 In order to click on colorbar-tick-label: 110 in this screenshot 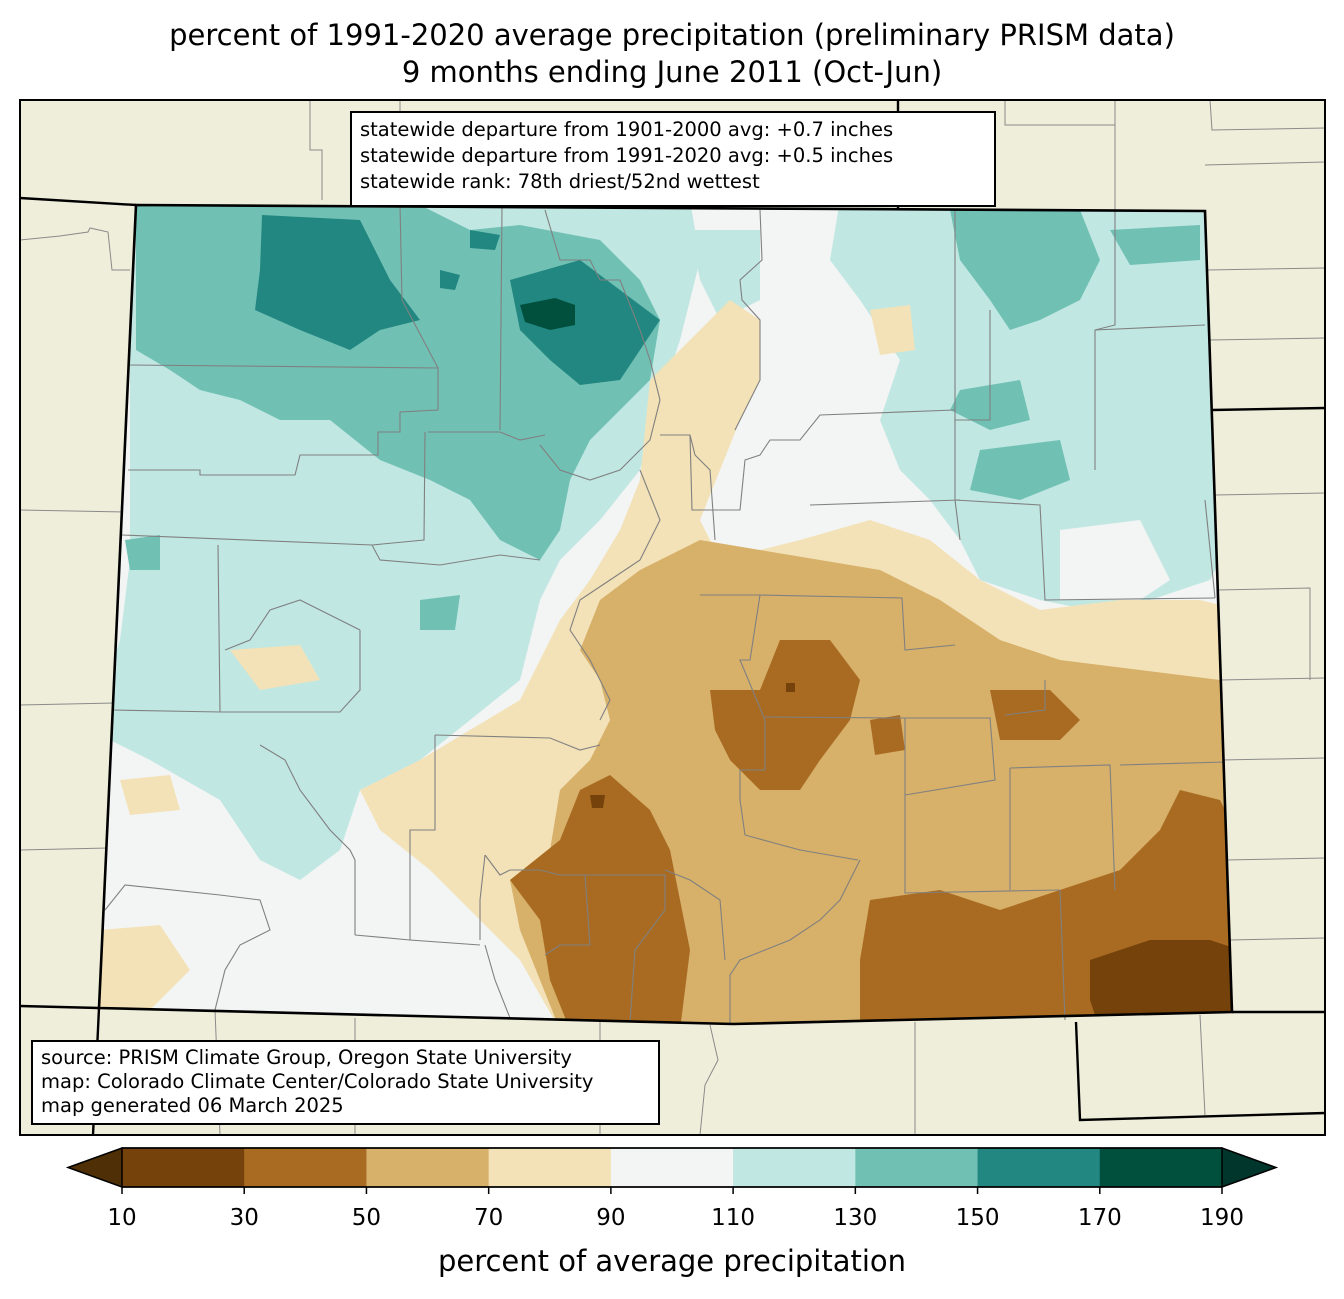, I will do `click(733, 1218)`.